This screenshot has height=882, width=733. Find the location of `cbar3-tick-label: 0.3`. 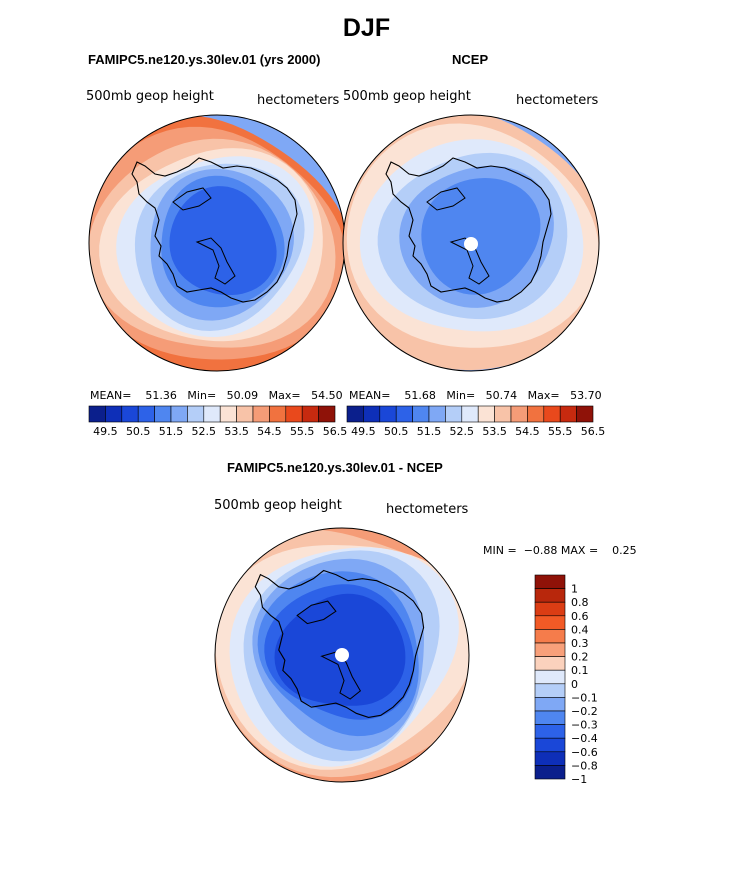

cbar3-tick-label: 0.3 is located at coordinates (580, 643).